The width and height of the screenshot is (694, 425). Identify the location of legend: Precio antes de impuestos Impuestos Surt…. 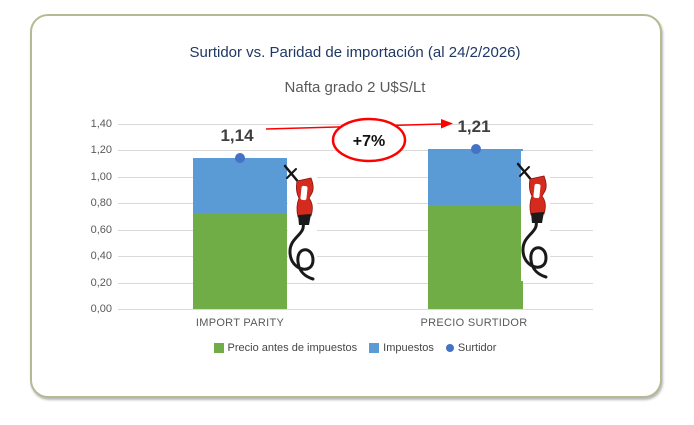
(355, 348).